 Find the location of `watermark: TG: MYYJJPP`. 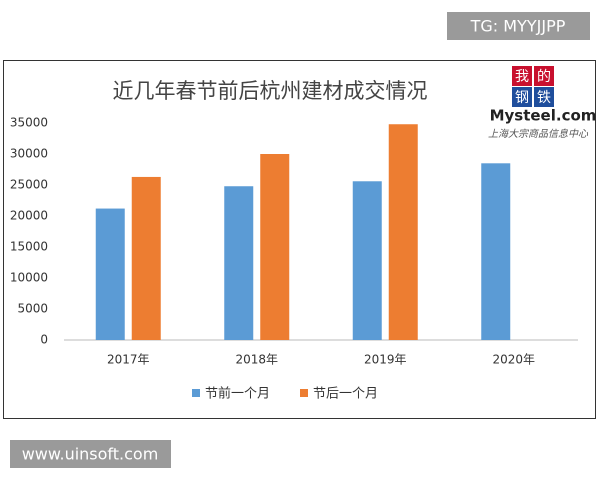

watermark: TG: MYYJJPP is located at coordinates (518, 26).